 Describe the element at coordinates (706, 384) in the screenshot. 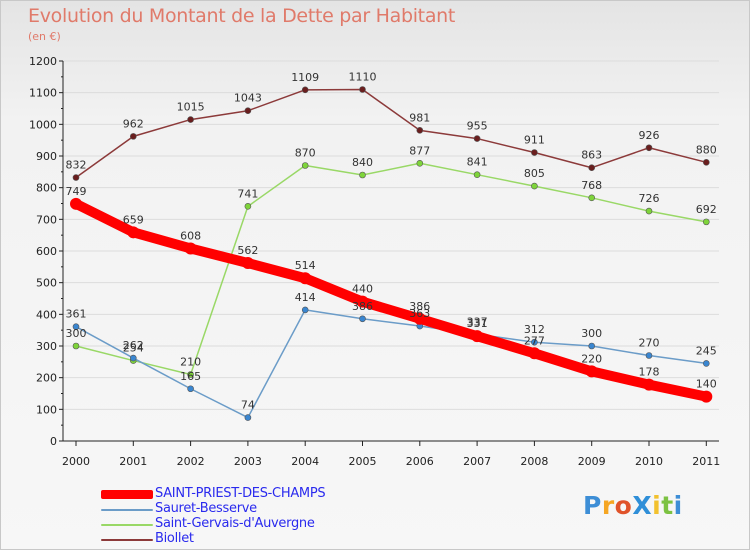

I see `data-label: 140` at that location.